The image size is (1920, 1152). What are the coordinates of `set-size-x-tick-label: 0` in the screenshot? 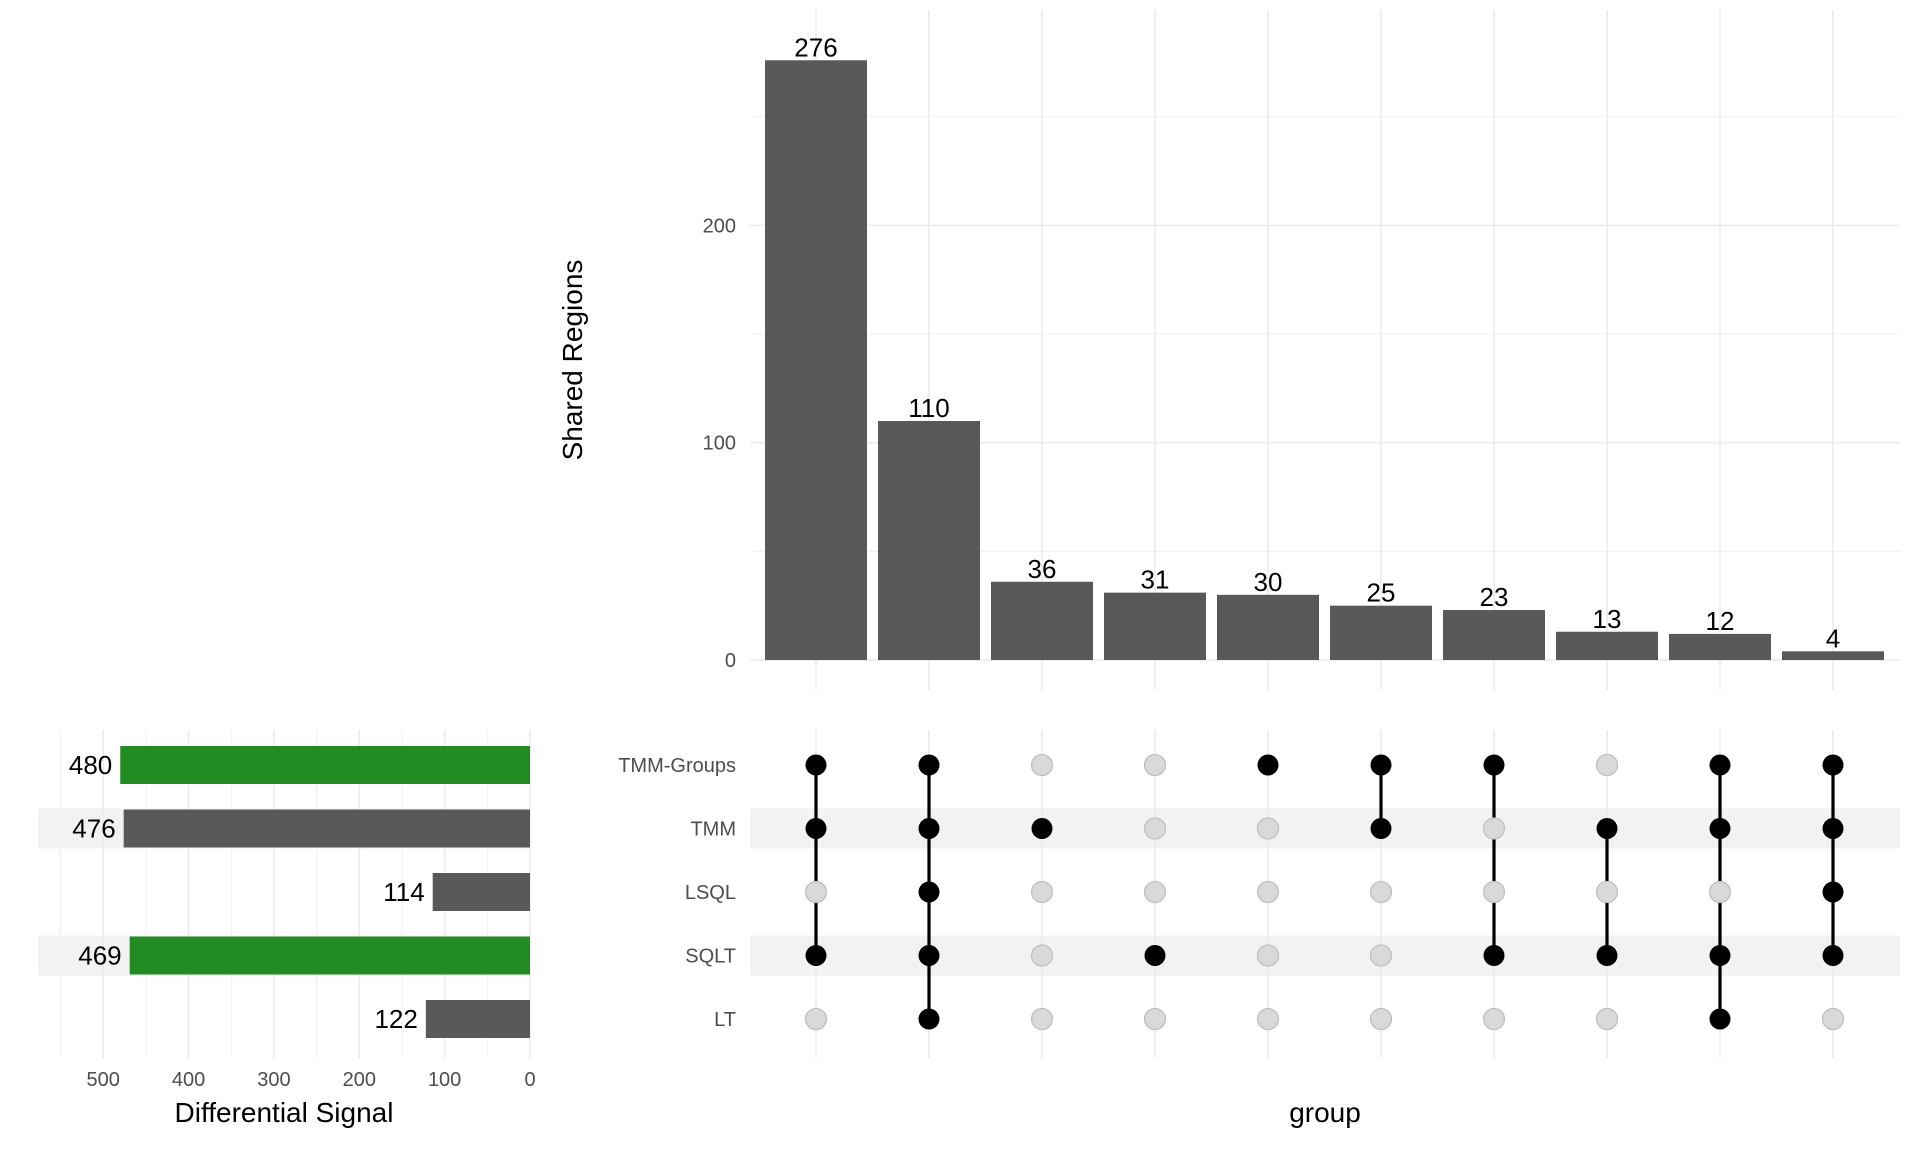 It's located at (529, 1080).